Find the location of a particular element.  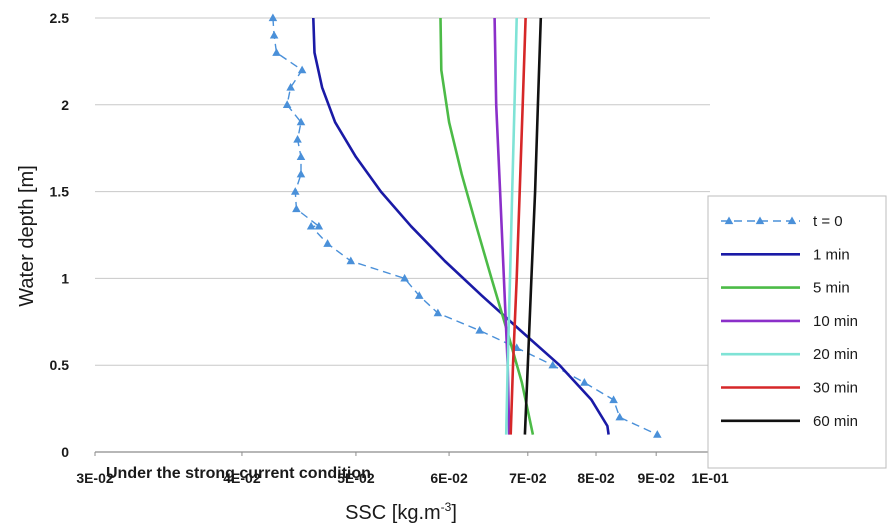

series-5-min is located at coordinates (487, 226).